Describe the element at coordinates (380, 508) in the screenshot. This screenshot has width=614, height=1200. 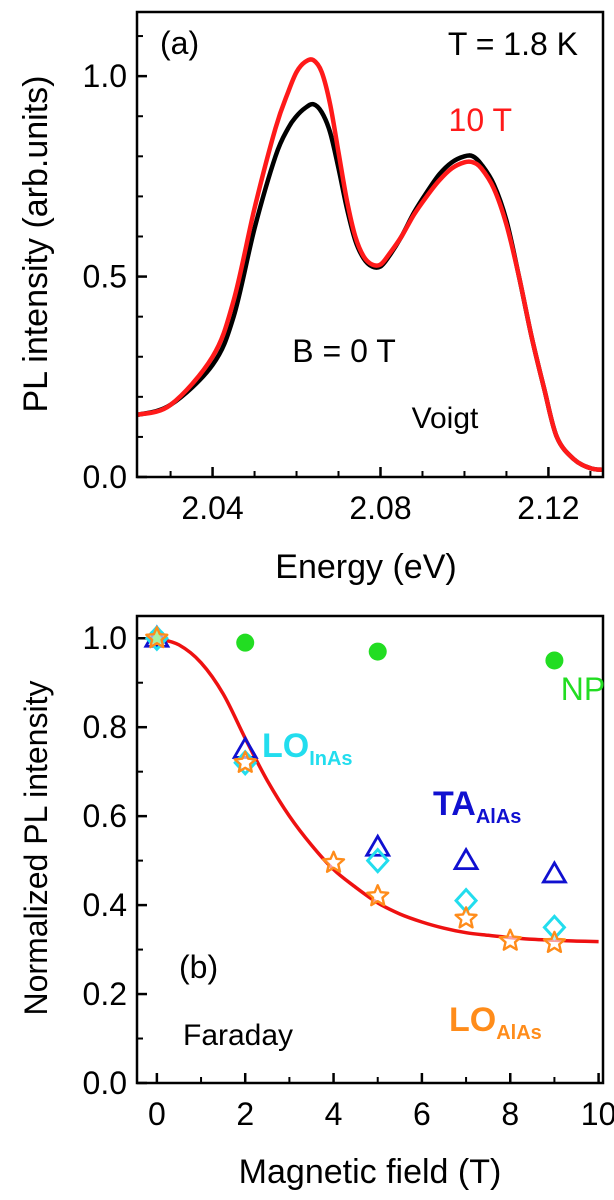
I see `panel-a-x-tick-label: 2.08` at that location.